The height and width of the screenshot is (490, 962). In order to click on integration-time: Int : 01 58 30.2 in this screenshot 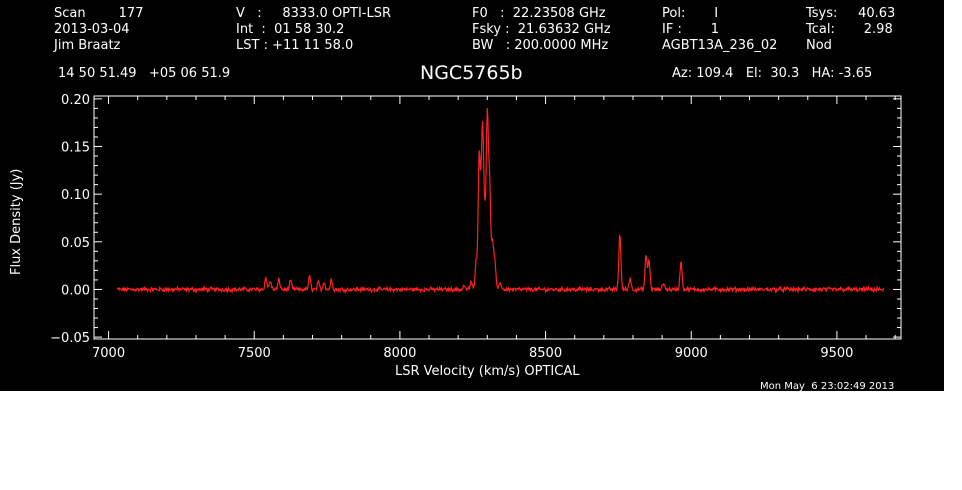, I will do `click(290, 29)`.